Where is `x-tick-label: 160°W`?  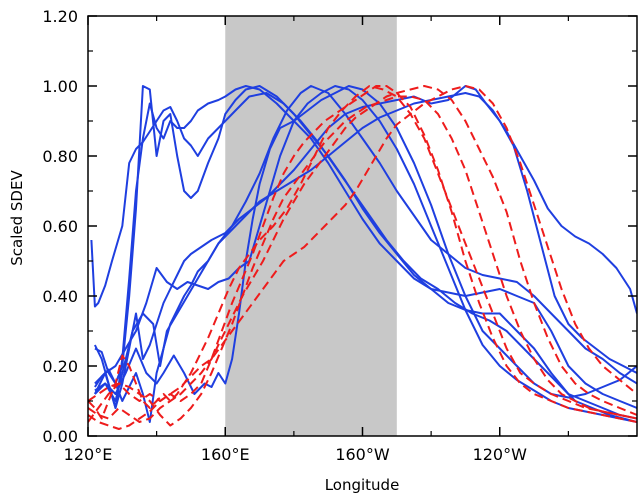
x-tick-label: 160°W is located at coordinates (362, 454).